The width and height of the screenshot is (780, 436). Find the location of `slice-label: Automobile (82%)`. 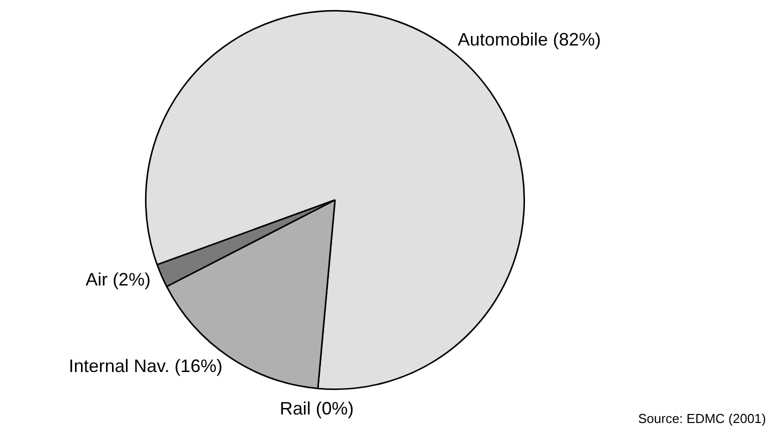

slice-label: Automobile (82%) is located at coordinates (529, 40).